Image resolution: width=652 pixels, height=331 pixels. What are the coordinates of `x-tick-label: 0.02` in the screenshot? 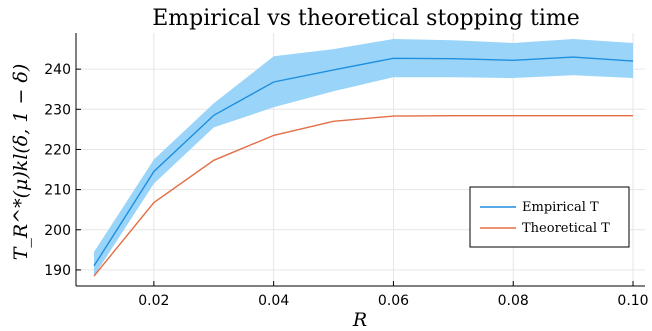 It's located at (153, 301).